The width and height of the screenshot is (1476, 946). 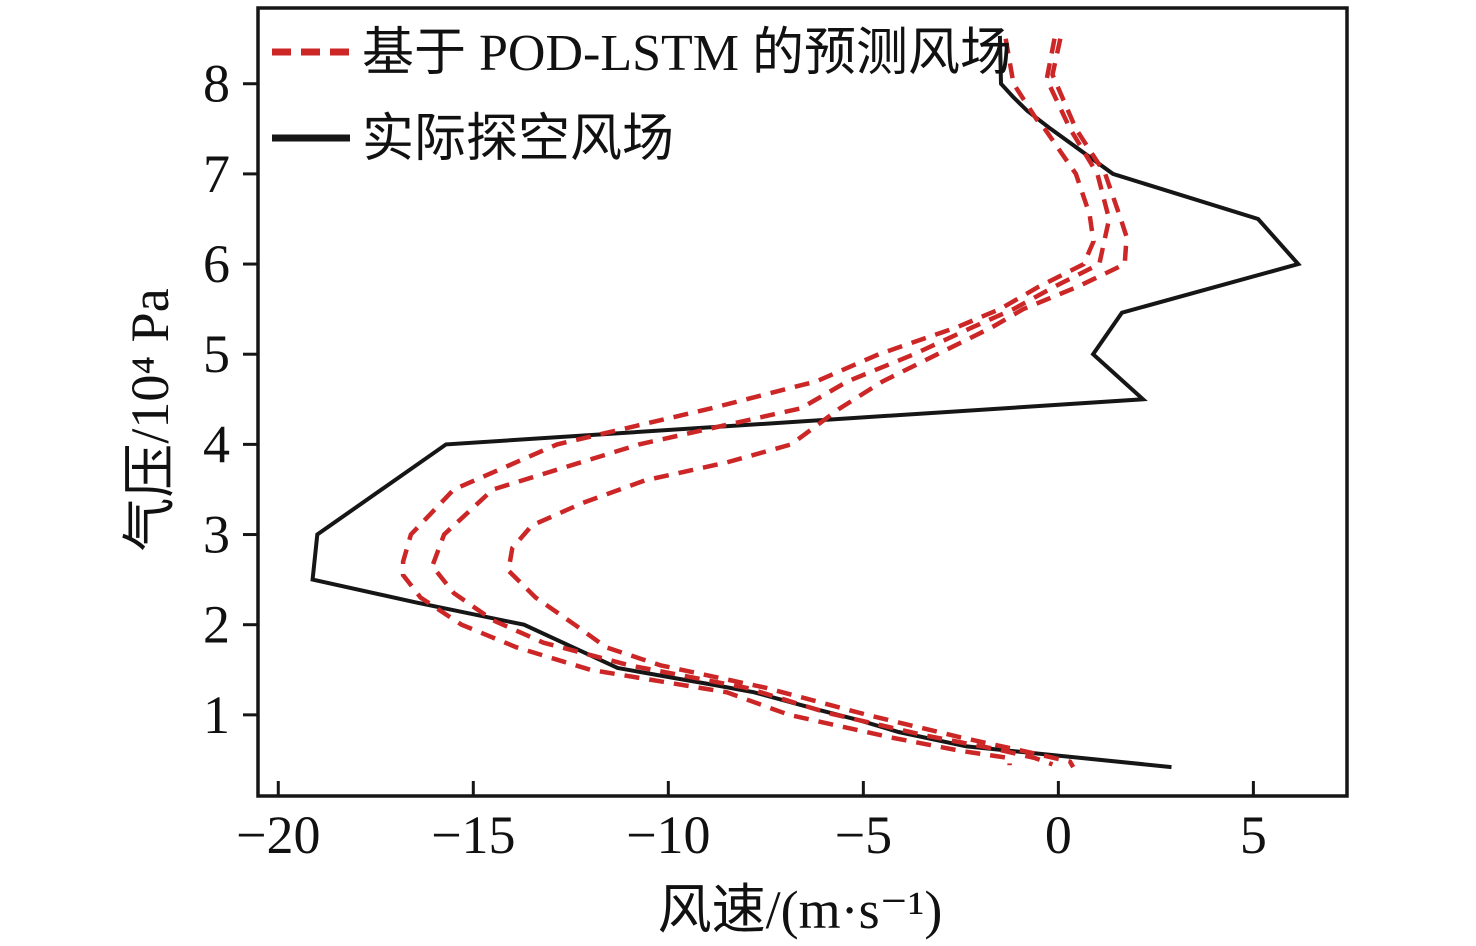 I want to click on legend-label-actual: 实际探空风场, so click(x=518, y=139).